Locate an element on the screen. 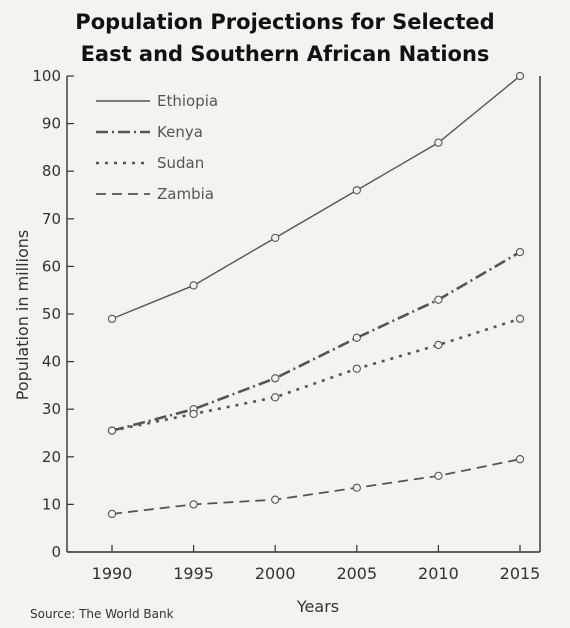 The height and width of the screenshot is (628, 570). x-tick-label: 1995 is located at coordinates (193, 573).